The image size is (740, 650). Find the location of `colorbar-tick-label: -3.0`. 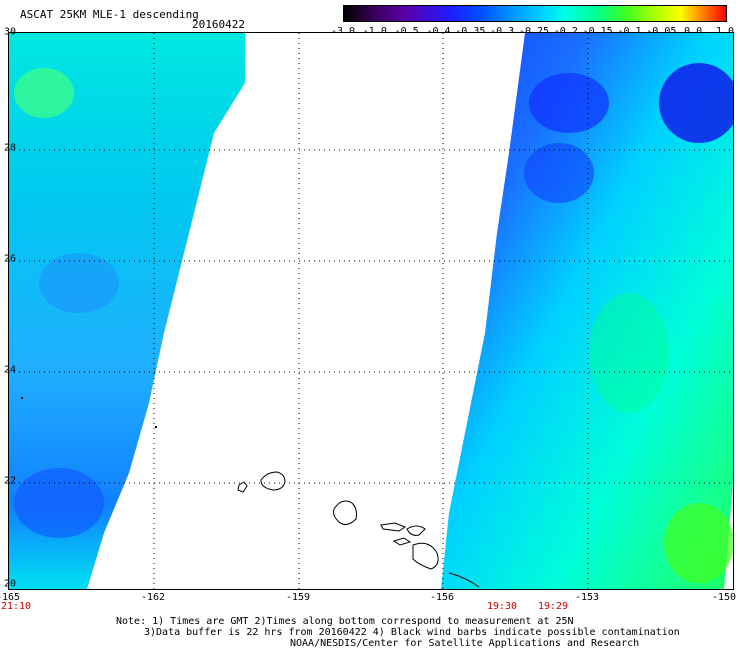

colorbar-tick-label: -3.0 is located at coordinates (343, 31).